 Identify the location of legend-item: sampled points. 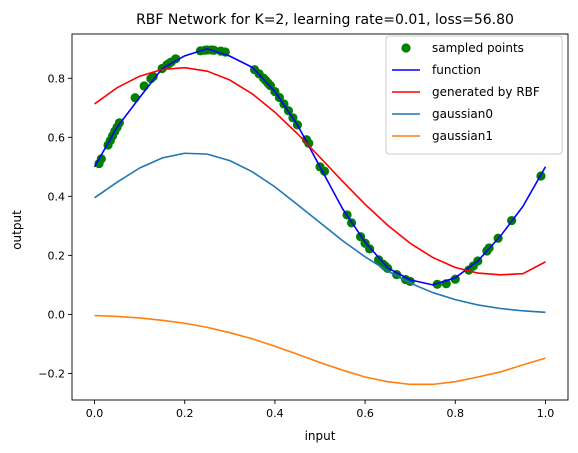
(462, 48).